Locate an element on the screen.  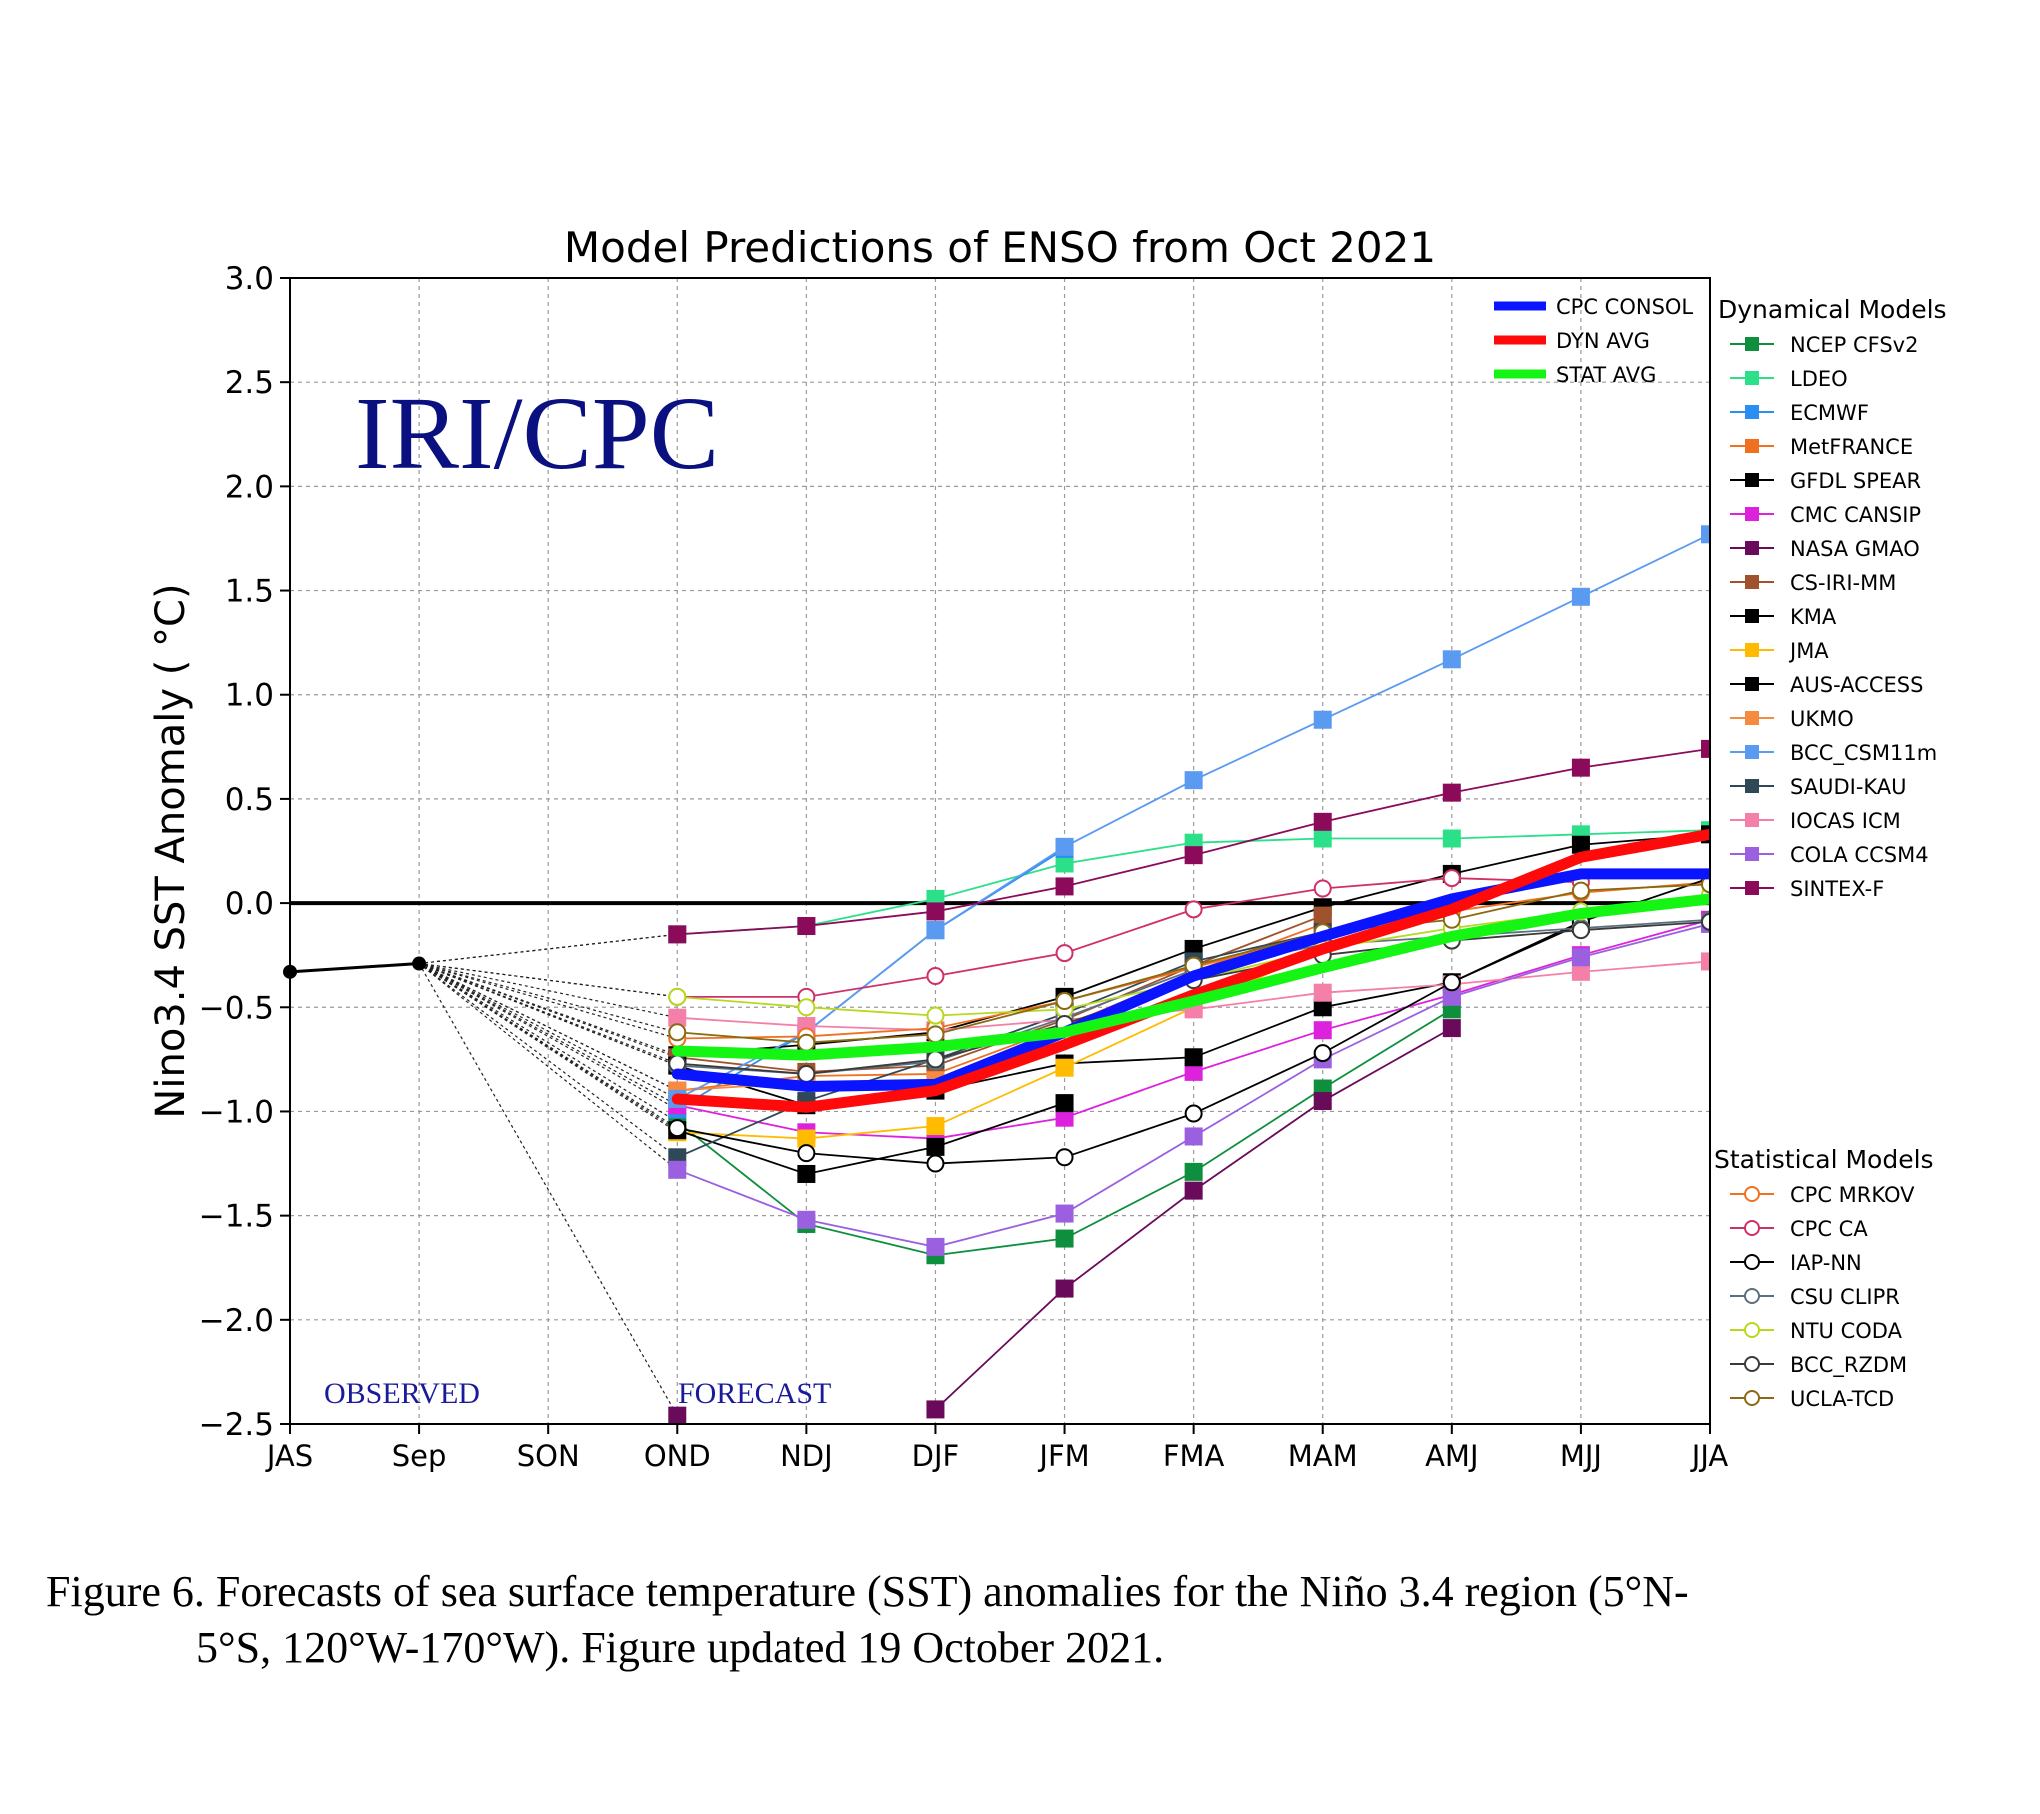
connector-ecmwf is located at coordinates (548, 1036).